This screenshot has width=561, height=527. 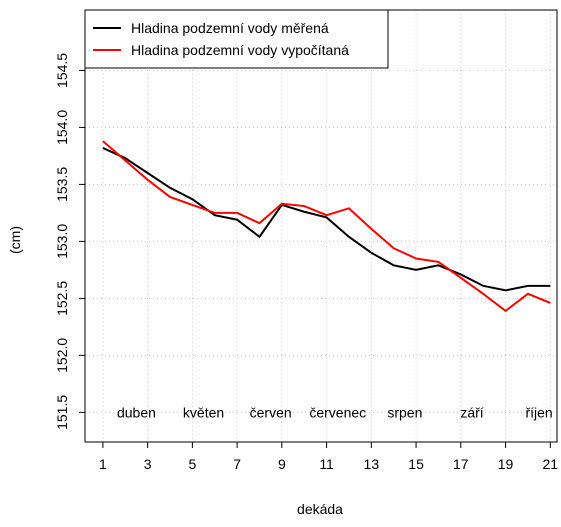 What do you see at coordinates (103, 464) in the screenshot?
I see `x-tick-label: 1` at bounding box center [103, 464].